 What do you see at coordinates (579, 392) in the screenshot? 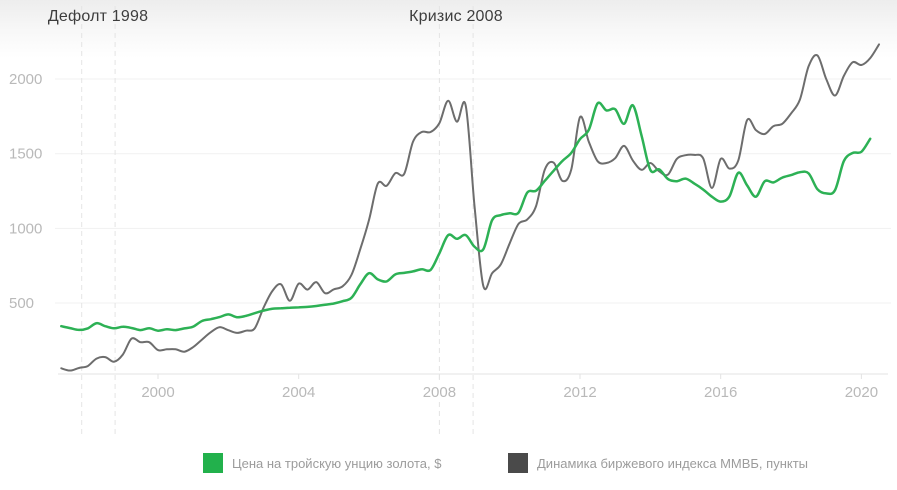
I see `svg-text: 2012` at bounding box center [579, 392].